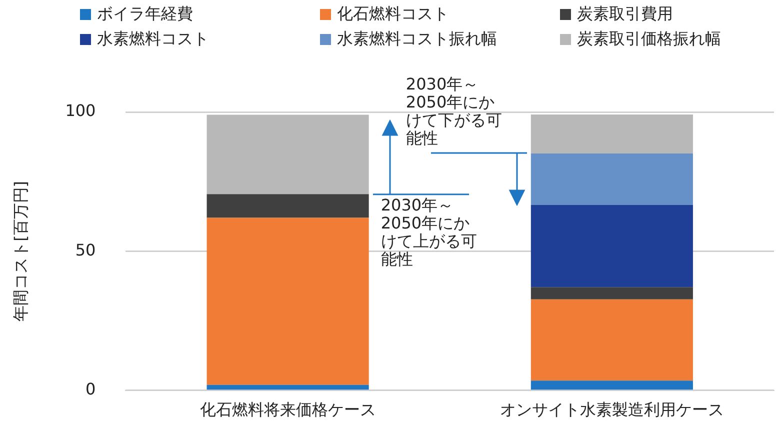 Image resolution: width=784 pixels, height=430 pixels. I want to click on legend-label: 炭素取引費用, so click(625, 14).